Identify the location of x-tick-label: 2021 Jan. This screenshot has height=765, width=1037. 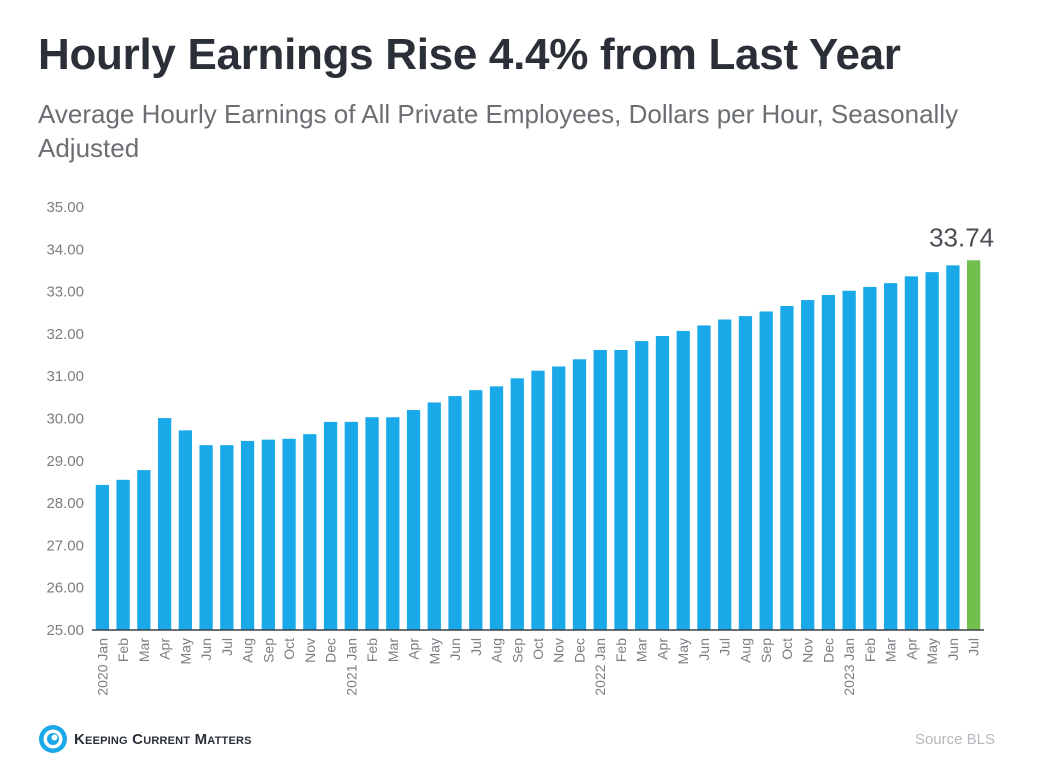
(351, 667).